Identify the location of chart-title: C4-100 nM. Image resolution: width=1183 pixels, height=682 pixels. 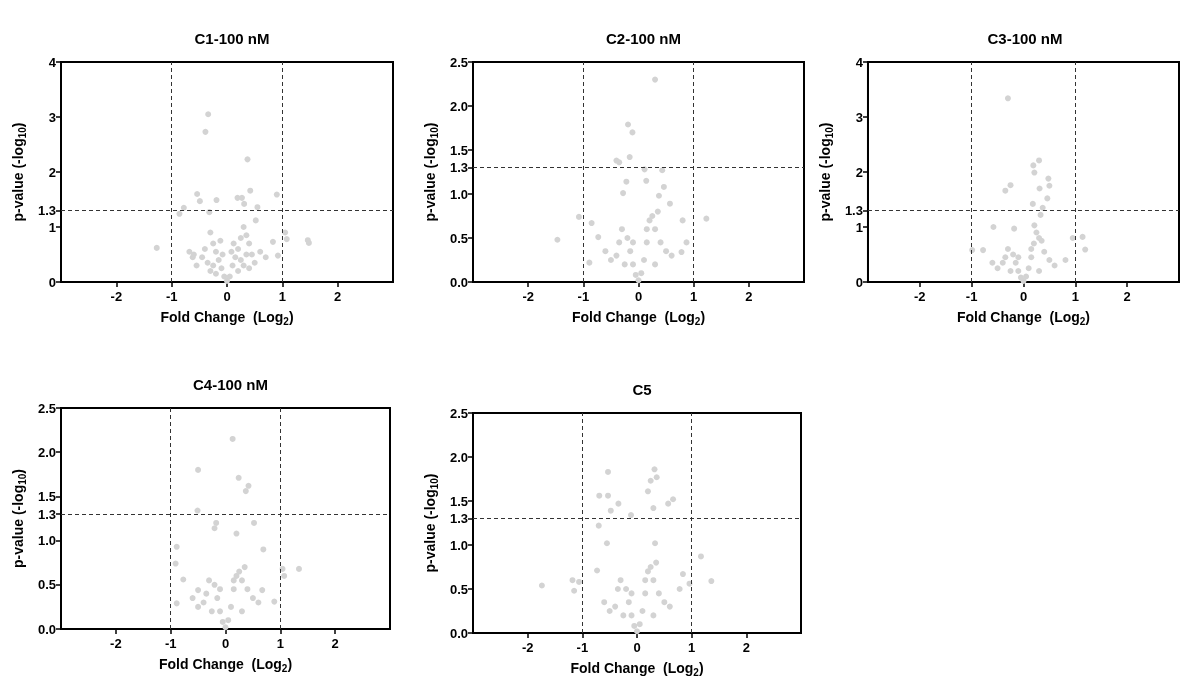
(230, 384).